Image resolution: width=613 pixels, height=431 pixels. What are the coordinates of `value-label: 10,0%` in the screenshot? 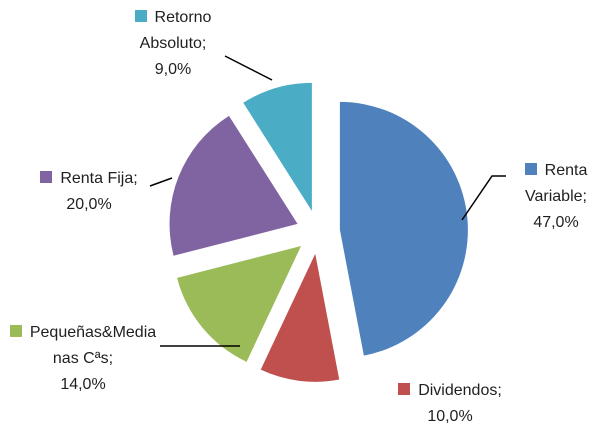 It's located at (450, 416).